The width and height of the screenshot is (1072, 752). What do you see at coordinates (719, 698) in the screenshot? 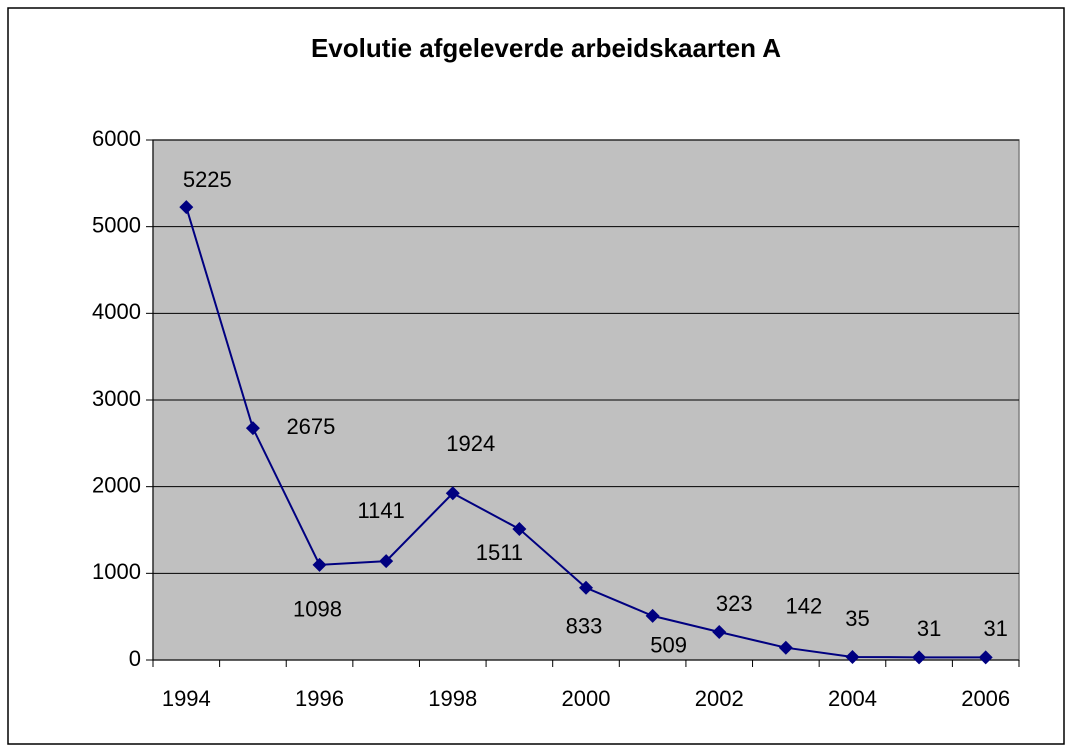
I see `x-tick-label: 2002` at bounding box center [719, 698].